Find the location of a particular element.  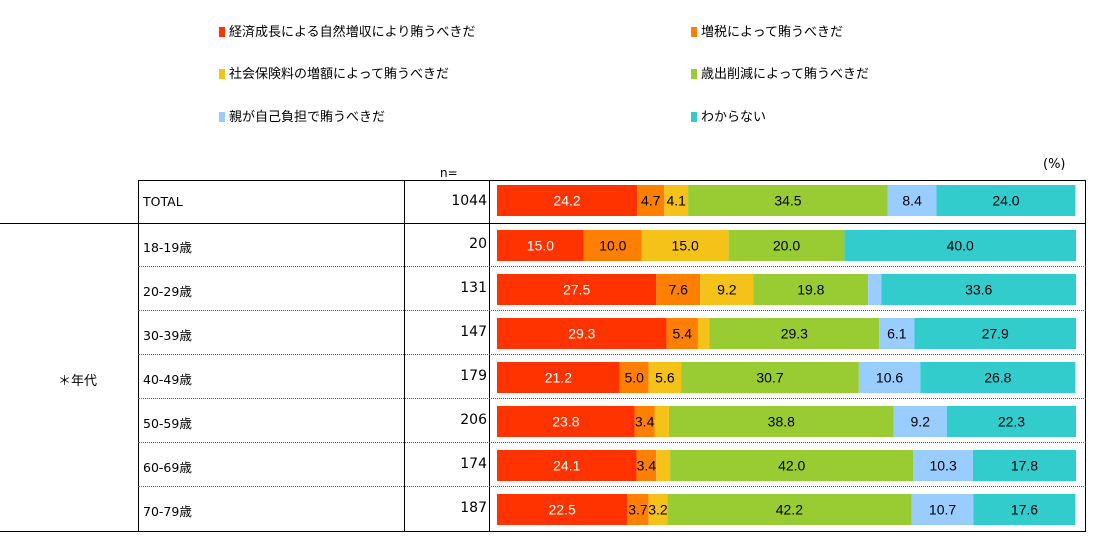

bar-value-label: 3.4 is located at coordinates (645, 422).